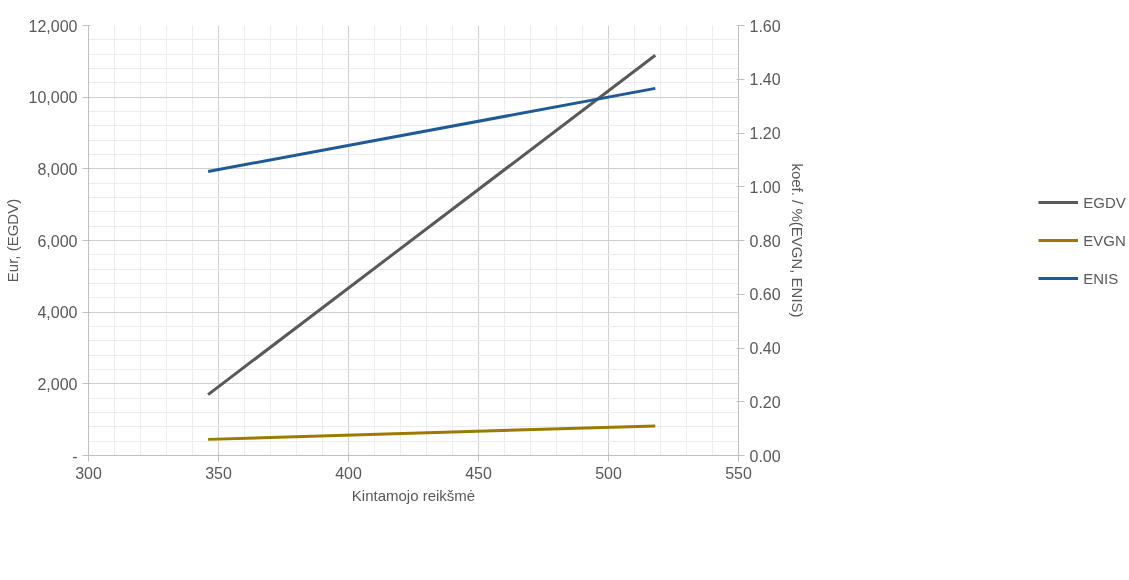 Image resolution: width=1129 pixels, height=580 pixels. I want to click on y2-tick-label: 1.40, so click(765, 80).